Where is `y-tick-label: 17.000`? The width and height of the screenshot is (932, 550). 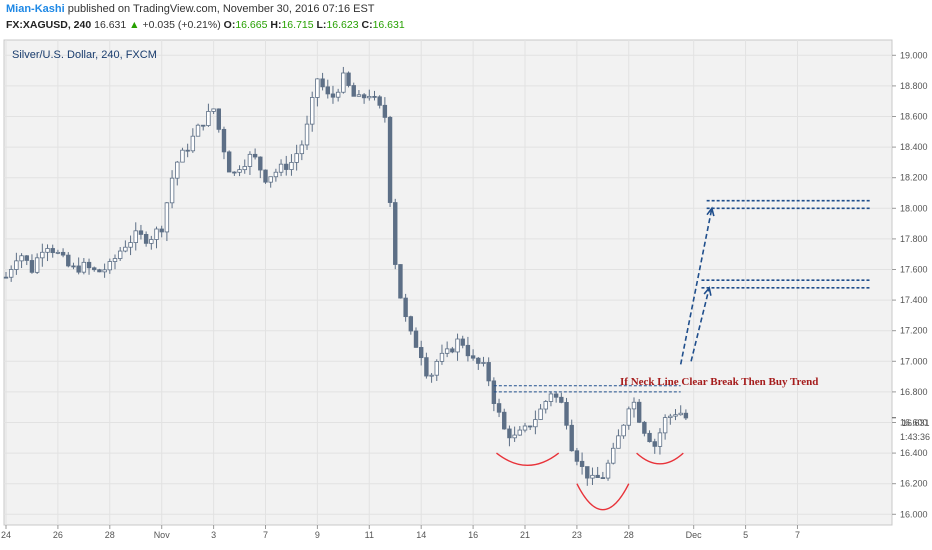 y-tick-label: 17.000 is located at coordinates (914, 361).